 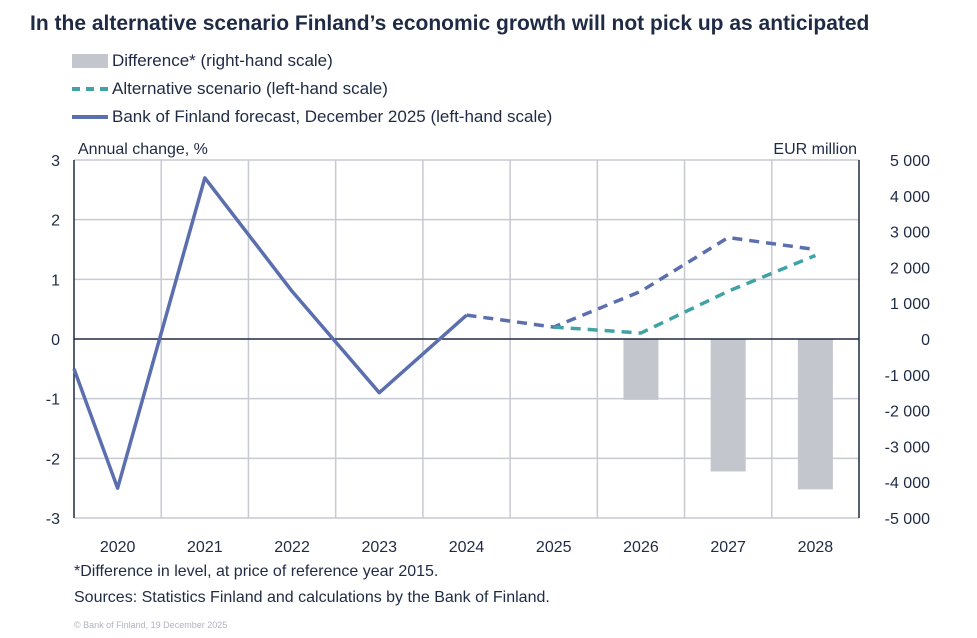 I want to click on x-tick-label: 2025, so click(x=554, y=547).